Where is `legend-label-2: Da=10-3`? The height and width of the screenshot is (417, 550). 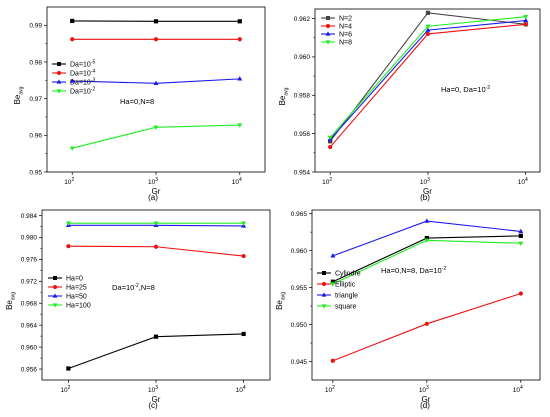 legend-label-2: Da=10-3 is located at coordinates (82, 81).